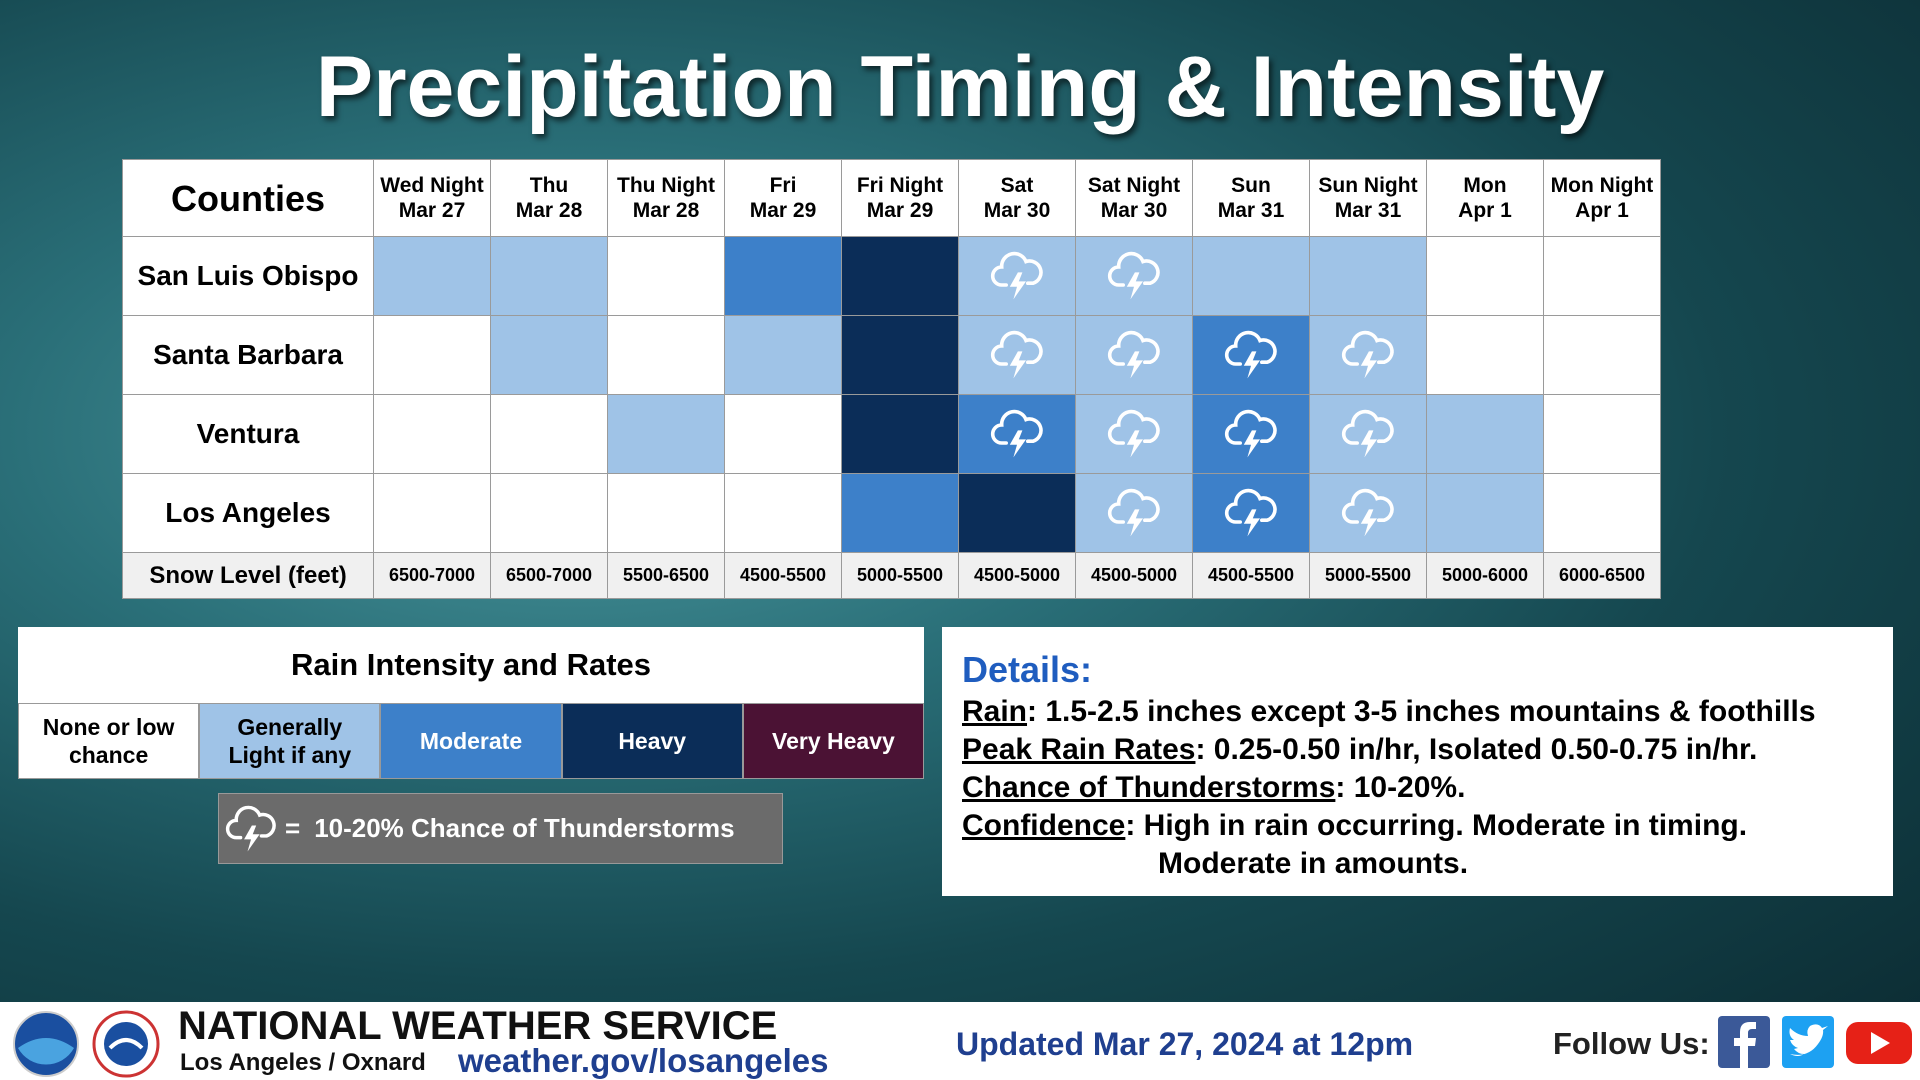  What do you see at coordinates (1251, 575) in the screenshot?
I see `snow-level: 4500-5500` at bounding box center [1251, 575].